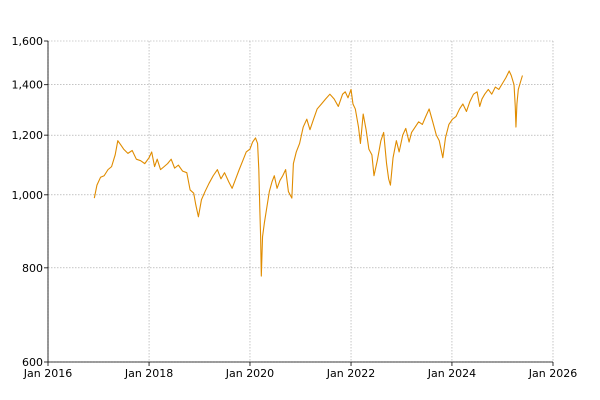  I want to click on y-tick-label: 1,000, so click(28, 195).